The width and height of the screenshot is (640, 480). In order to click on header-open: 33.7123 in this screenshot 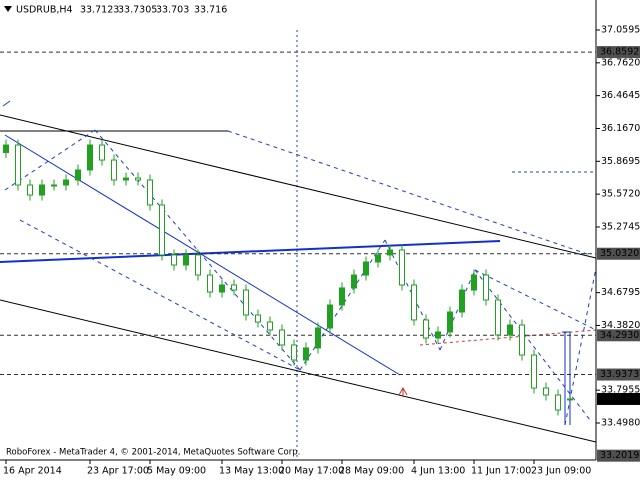, I will do `click(99, 10)`.